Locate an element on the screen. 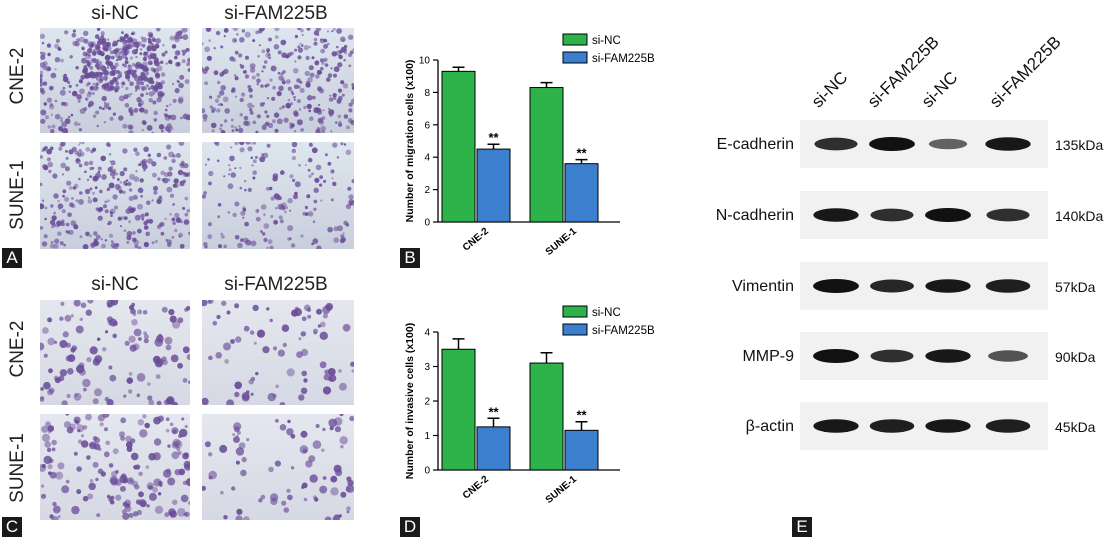 Image resolution: width=1118 pixels, height=538 pixels. panel-a-row-label-1: CNE-2 is located at coordinates (17, 76).